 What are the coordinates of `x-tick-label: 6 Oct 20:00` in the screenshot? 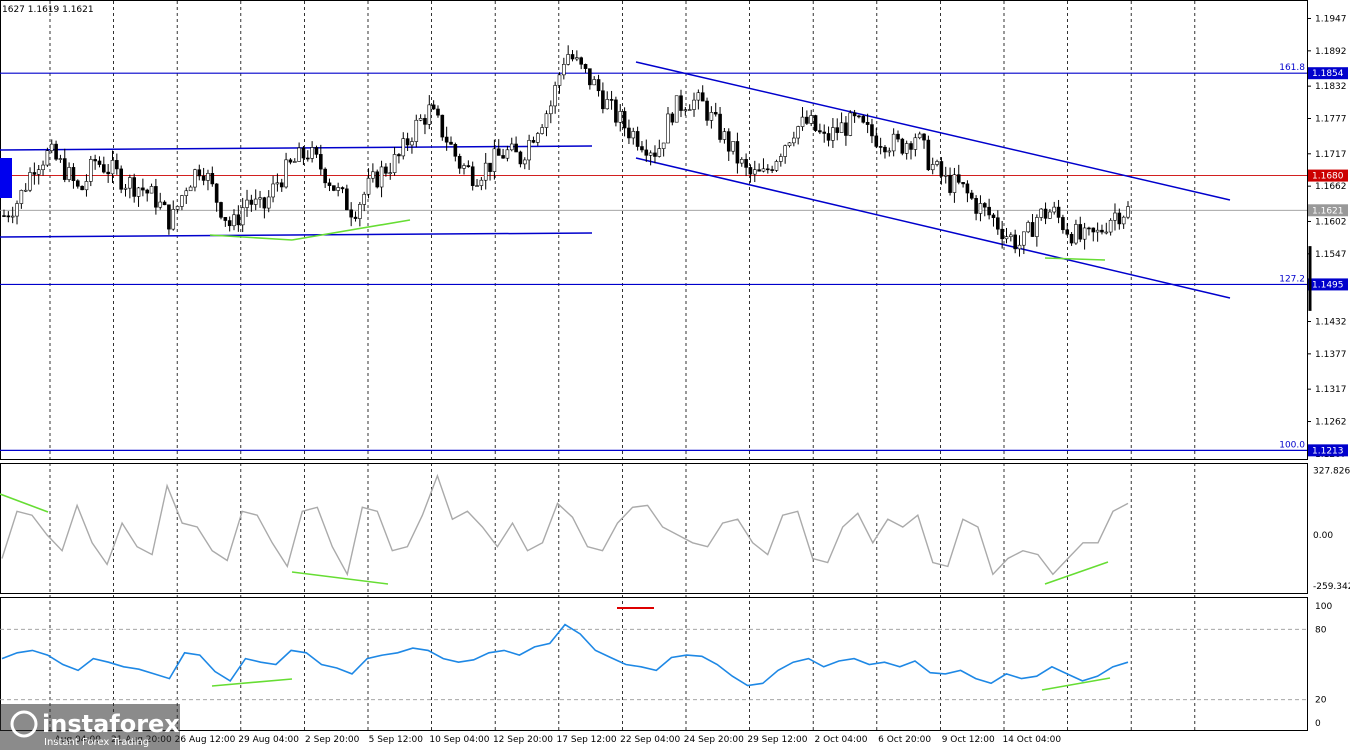 It's located at (904, 740).